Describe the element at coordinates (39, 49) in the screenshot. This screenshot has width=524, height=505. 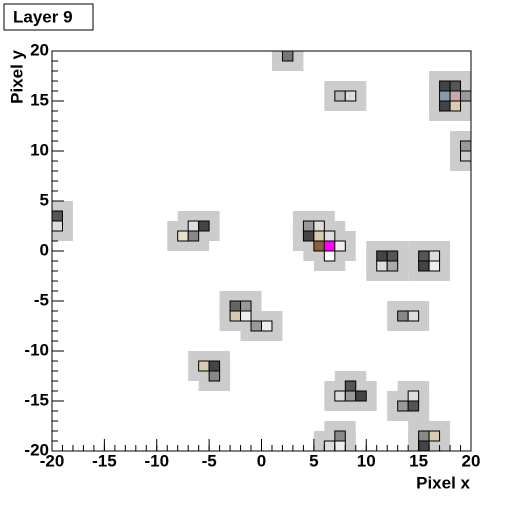
I see `y-tick-label: 20` at that location.